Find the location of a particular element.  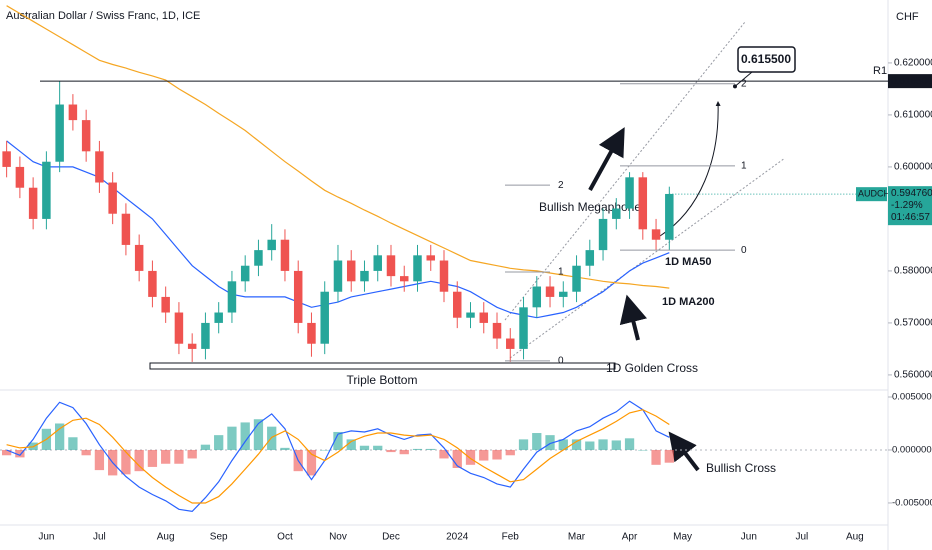

annotation: 1D Golden Cross is located at coordinates (652, 368).